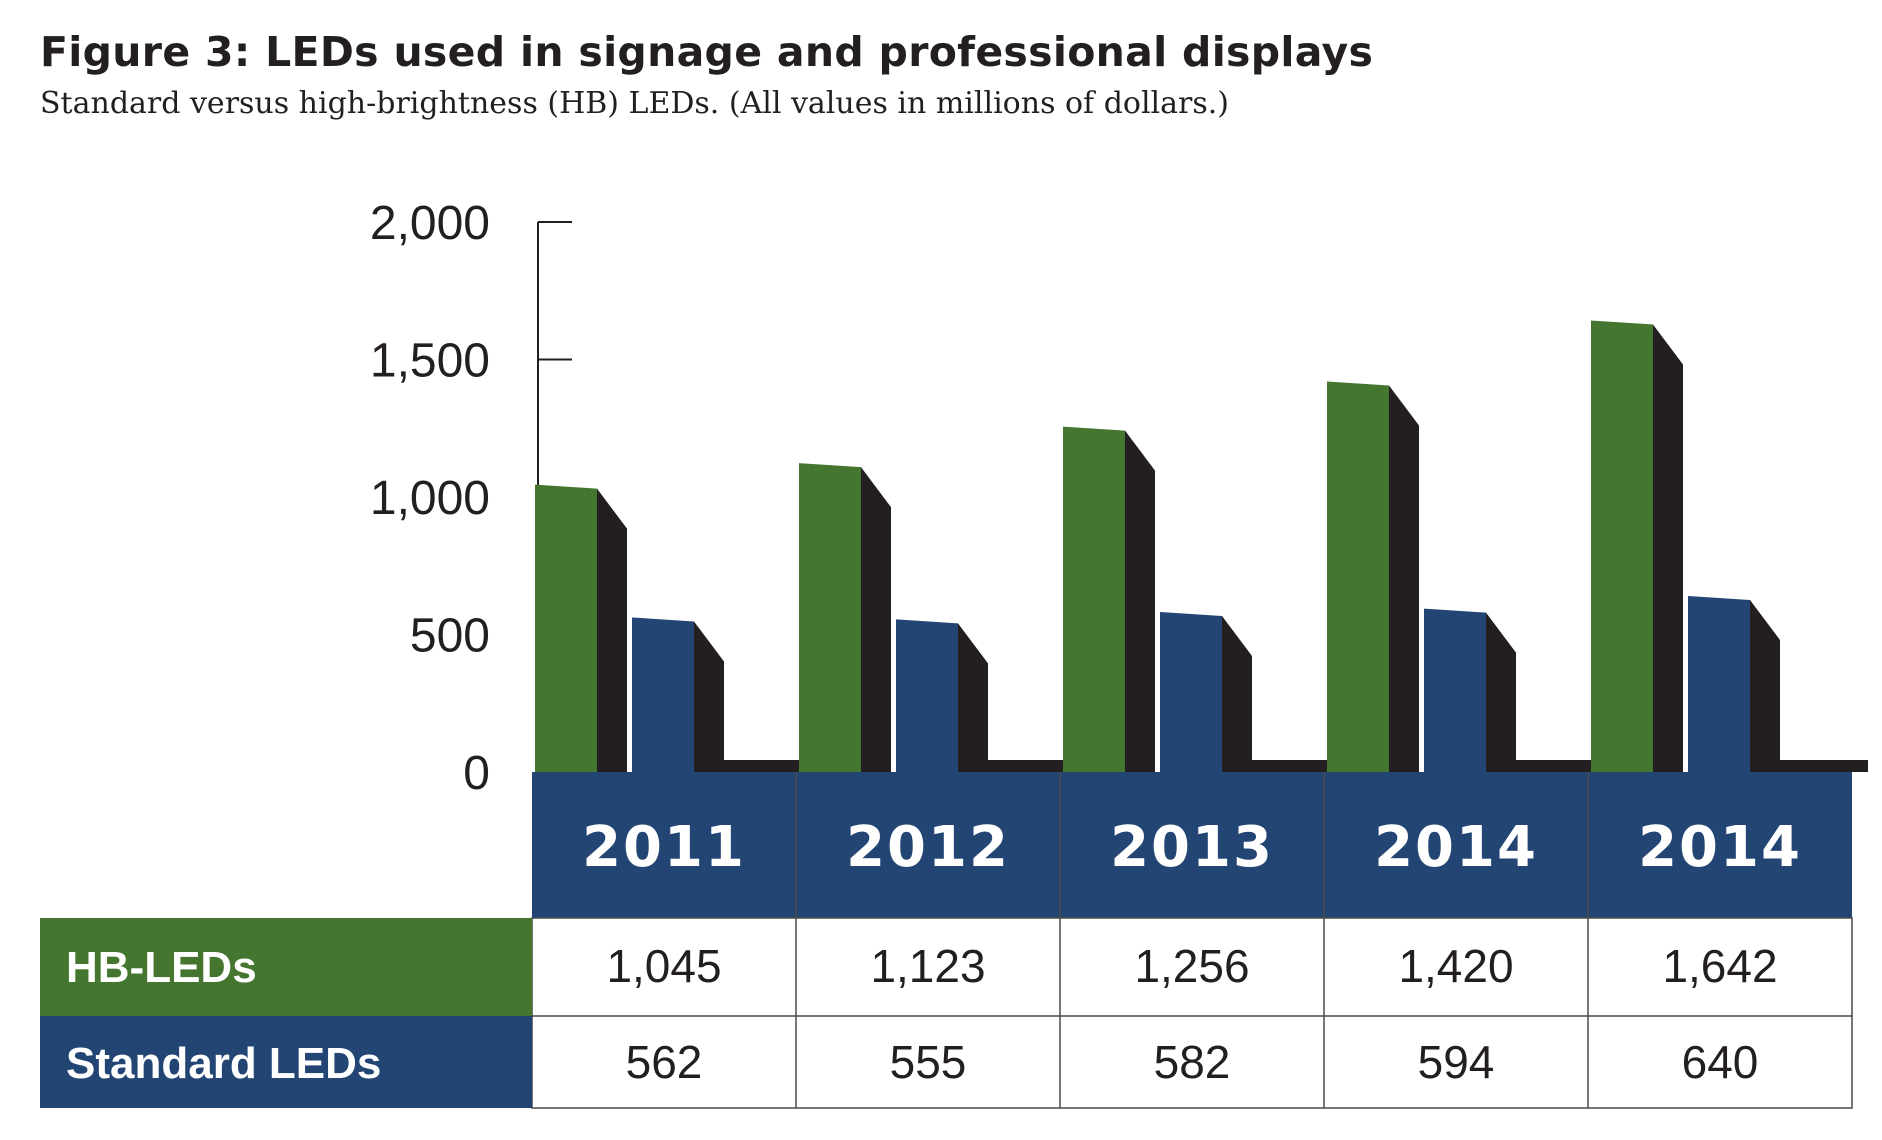 The image size is (1882, 1140). Describe the element at coordinates (928, 847) in the screenshot. I see `x-category-label: 2012` at that location.